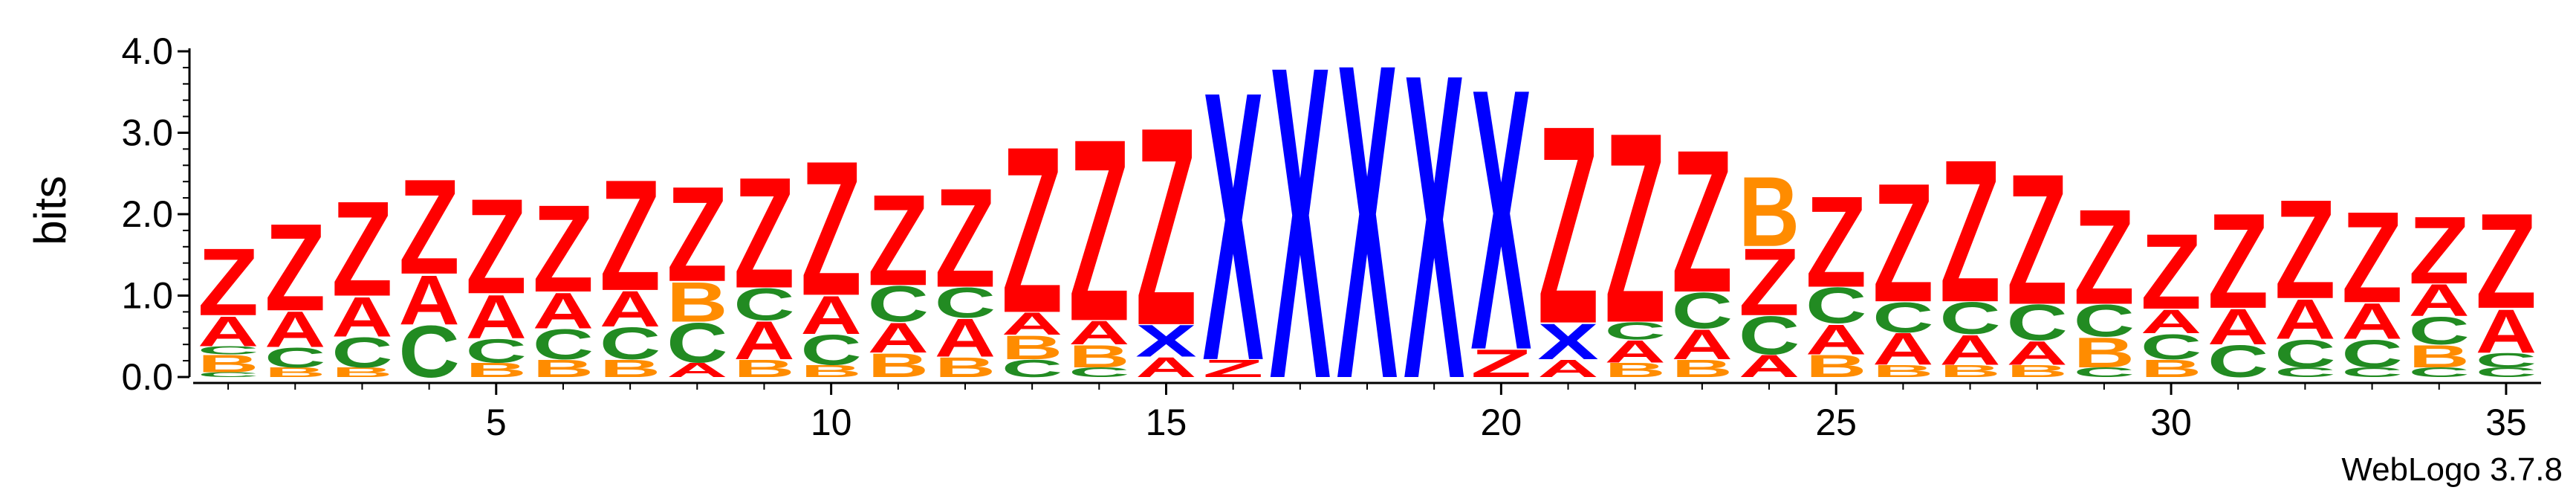 The height and width of the screenshot is (496, 2576). What do you see at coordinates (1501, 422) in the screenshot?
I see `x-tick-label: 20` at bounding box center [1501, 422].